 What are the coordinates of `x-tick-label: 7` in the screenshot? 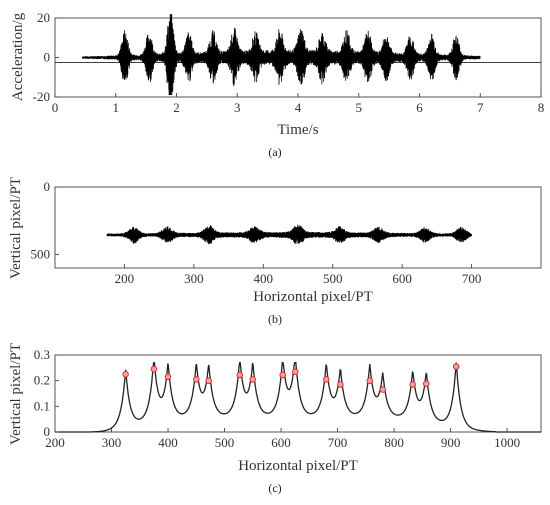 It's located at (480, 107).